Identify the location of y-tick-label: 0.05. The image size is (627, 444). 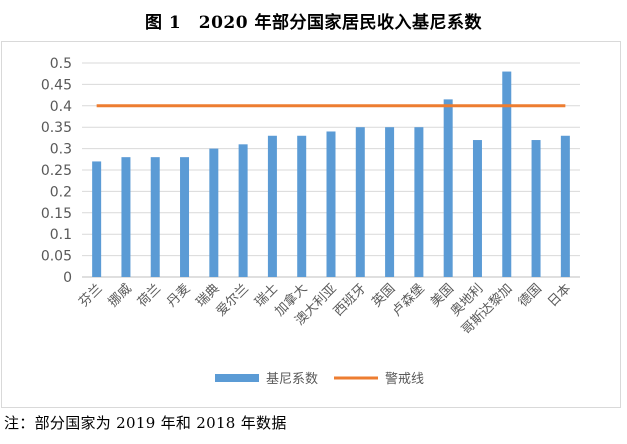
(56, 257).